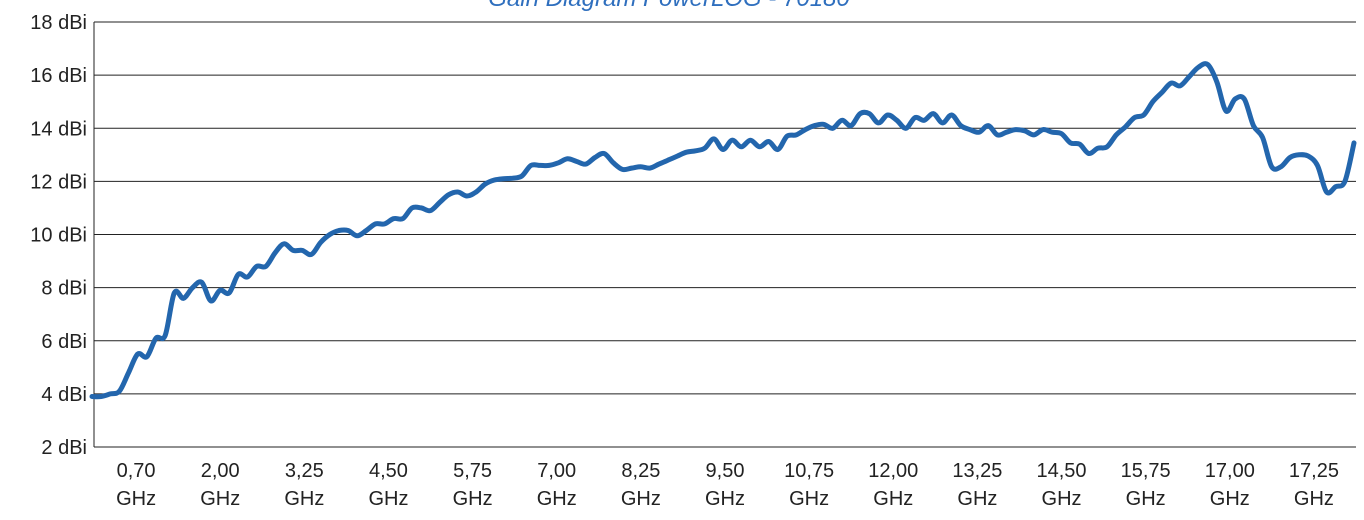 The width and height of the screenshot is (1364, 520). What do you see at coordinates (58, 129) in the screenshot?
I see `y-tick-label: 14 dBi` at bounding box center [58, 129].